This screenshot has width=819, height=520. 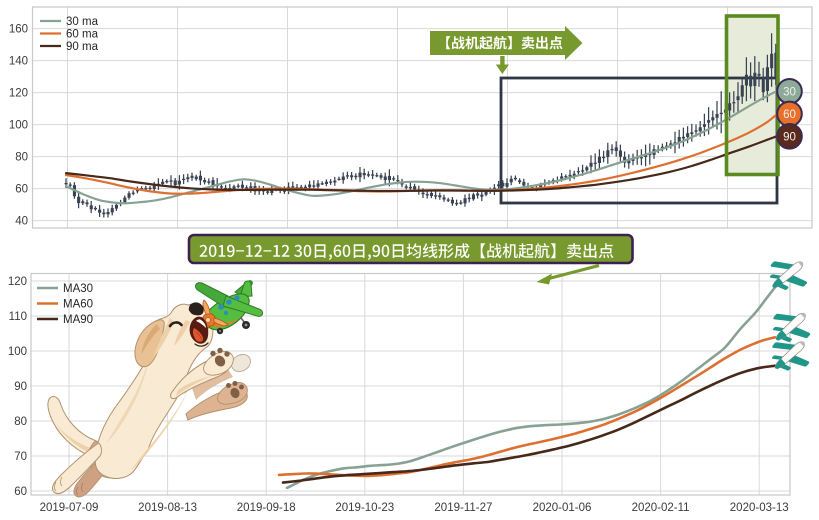 What do you see at coordinates (69, 508) in the screenshot?
I see `svg-text: 2019-07-09` at bounding box center [69, 508].